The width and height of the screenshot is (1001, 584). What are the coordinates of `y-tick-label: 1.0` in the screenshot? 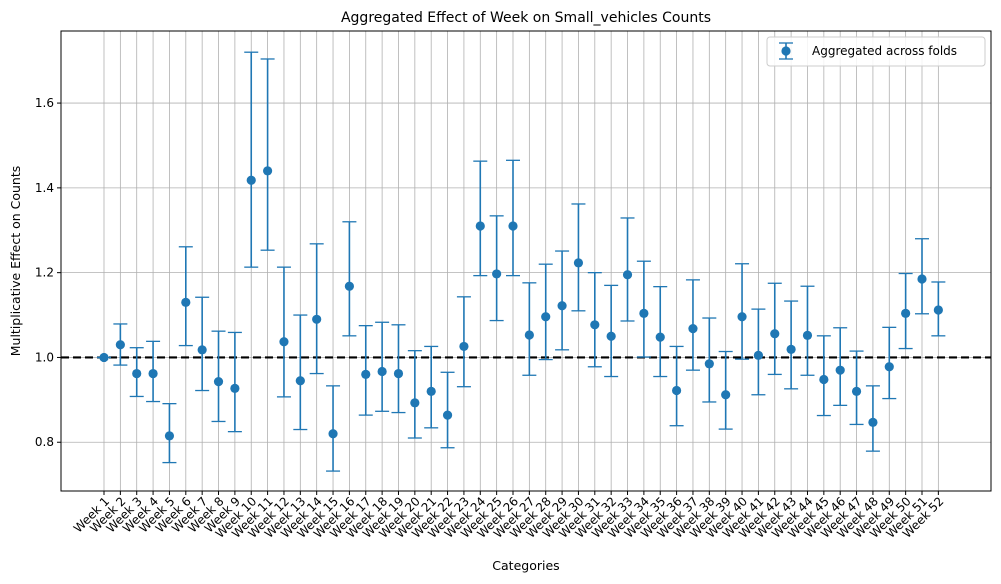 It's located at (44, 357).